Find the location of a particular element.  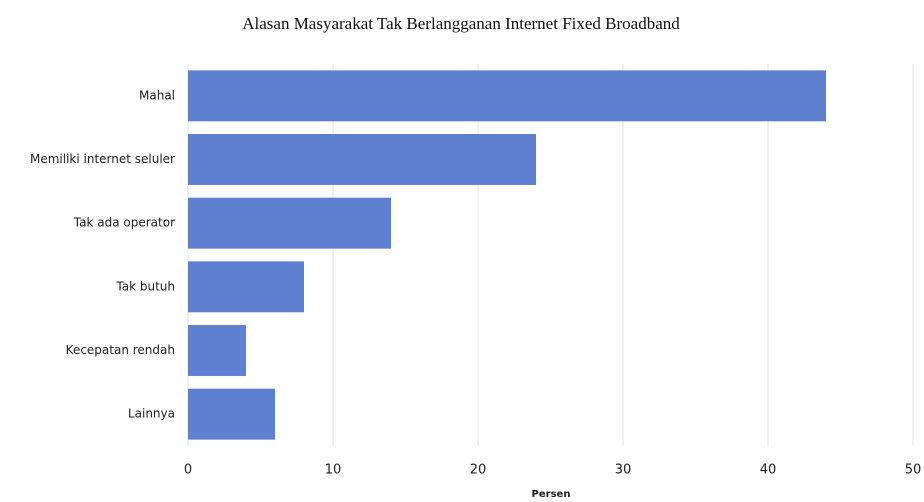

y-tick-label: Memiliki internet seluler is located at coordinates (102, 159).